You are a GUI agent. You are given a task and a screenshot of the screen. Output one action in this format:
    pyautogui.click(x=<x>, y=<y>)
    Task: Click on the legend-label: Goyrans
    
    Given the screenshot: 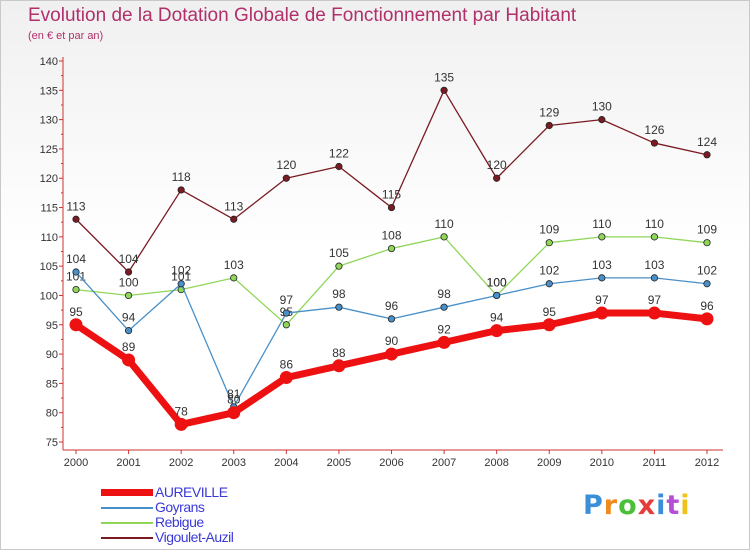 What is the action you would take?
    pyautogui.click(x=180, y=507)
    